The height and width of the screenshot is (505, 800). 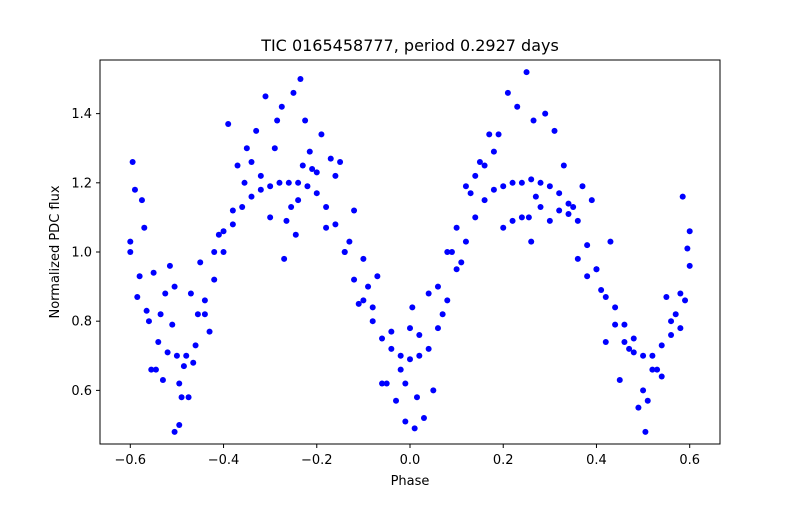 What do you see at coordinates (409, 45) in the screenshot?
I see `chart-title: TIC 0165458777, period 0.2927 days` at bounding box center [409, 45].